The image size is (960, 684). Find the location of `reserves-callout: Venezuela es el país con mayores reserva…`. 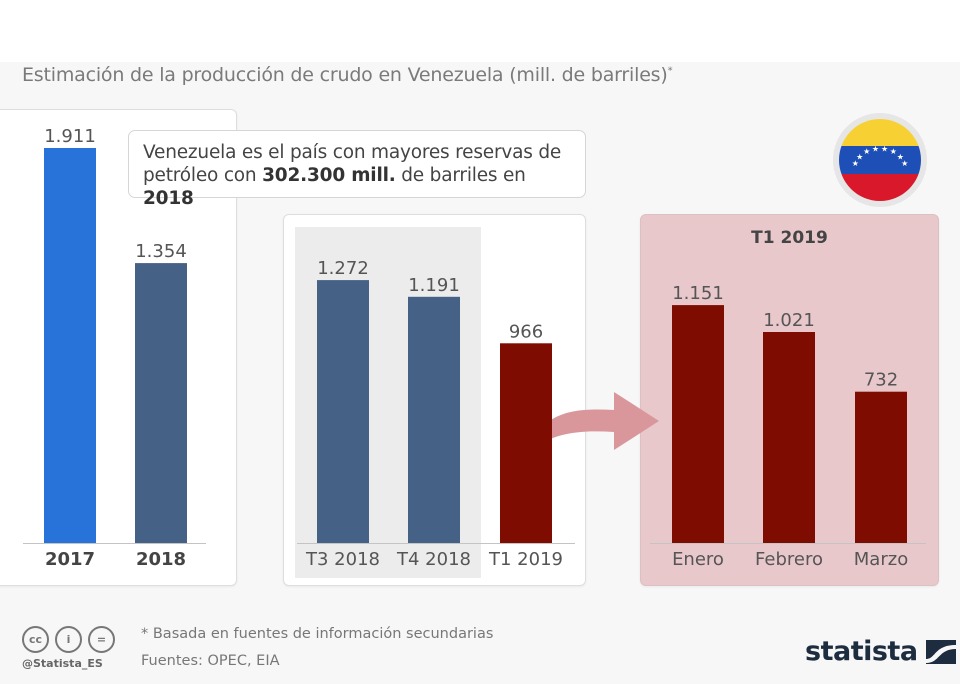

reserves-callout: Venezuela es el país con mayores reserva… is located at coordinates (357, 169).